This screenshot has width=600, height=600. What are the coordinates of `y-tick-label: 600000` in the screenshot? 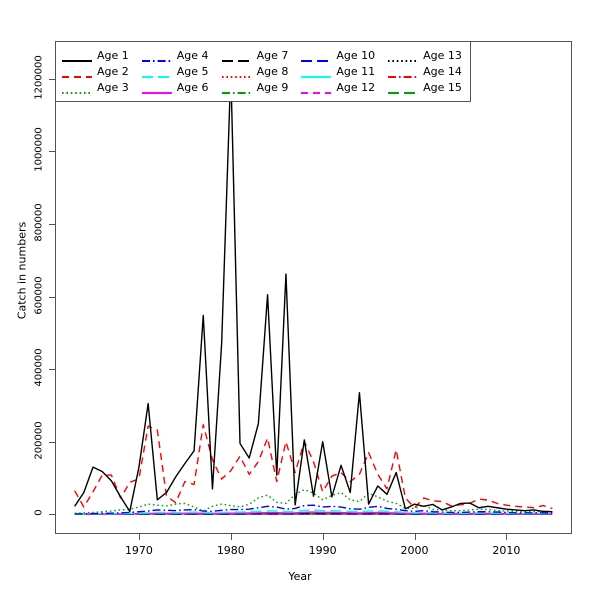 It's located at (39, 295).